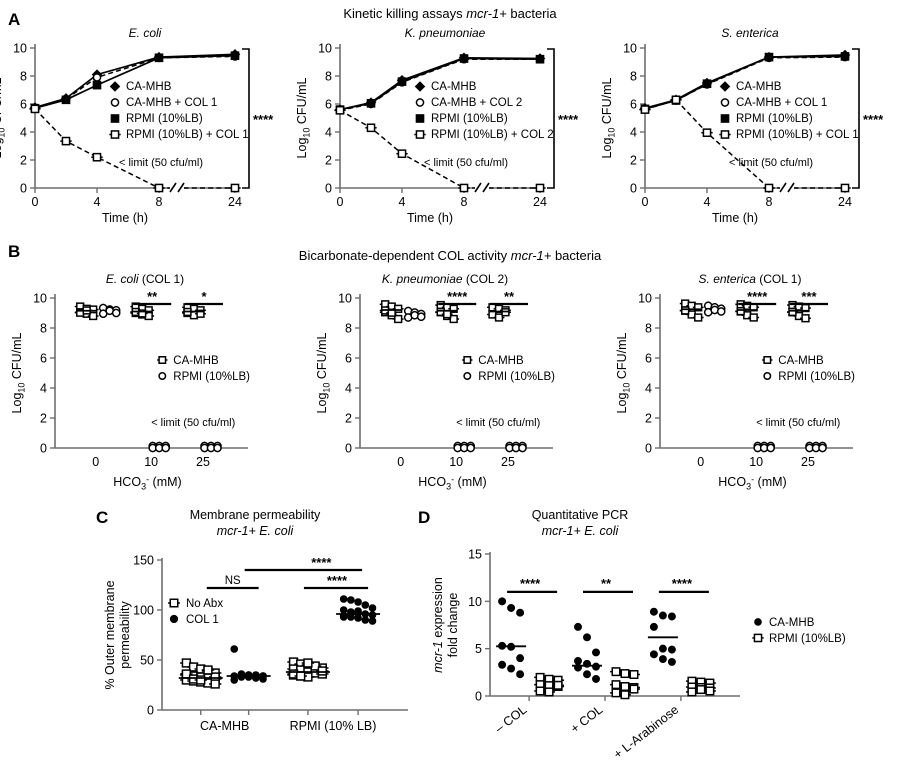  I want to click on y-axis-label: mcr-1 expression fold change, so click(445, 625).